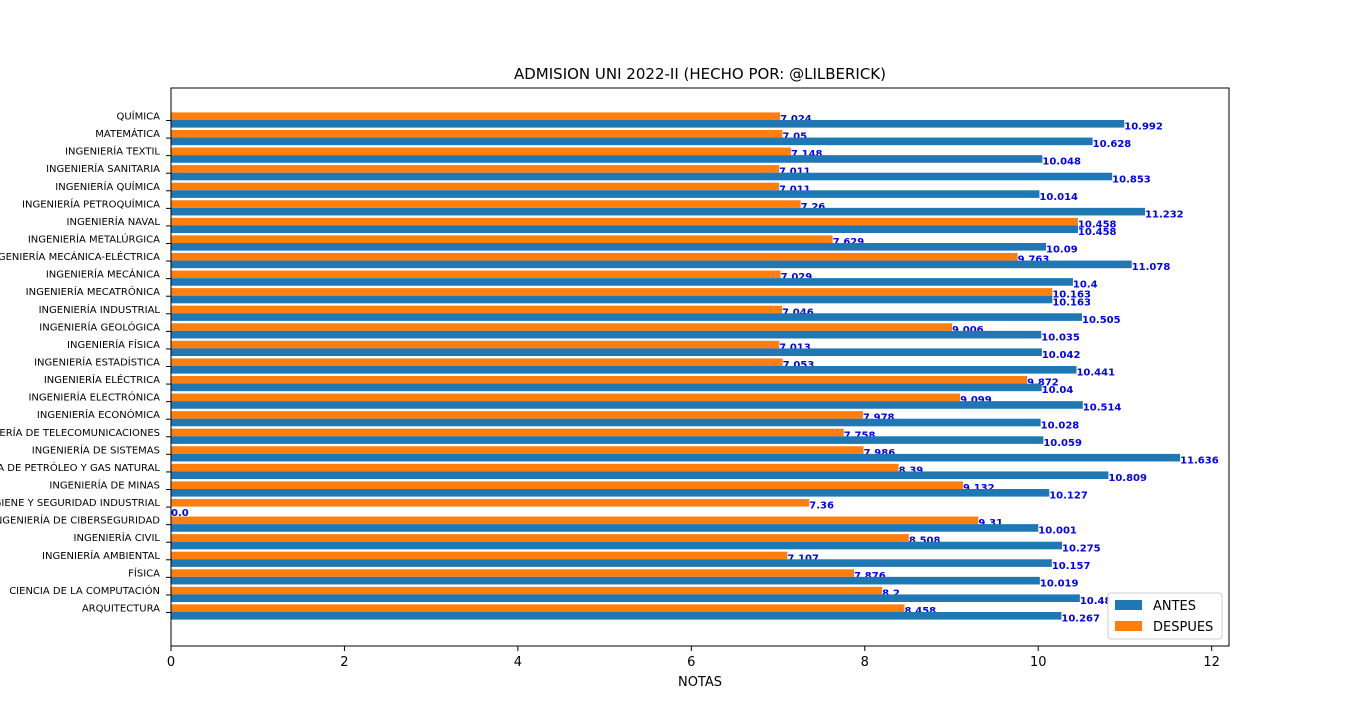 This screenshot has width=1366, height=726. Describe the element at coordinates (94, 239) in the screenshot. I see `category-label: INGENIERÍA METALÚRGICA` at that location.